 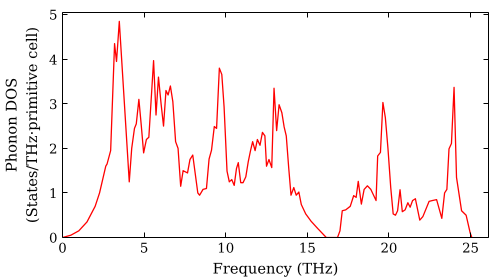 What do you see at coordinates (53, 16) in the screenshot?
I see `y-tick-label: 5` at bounding box center [53, 16].